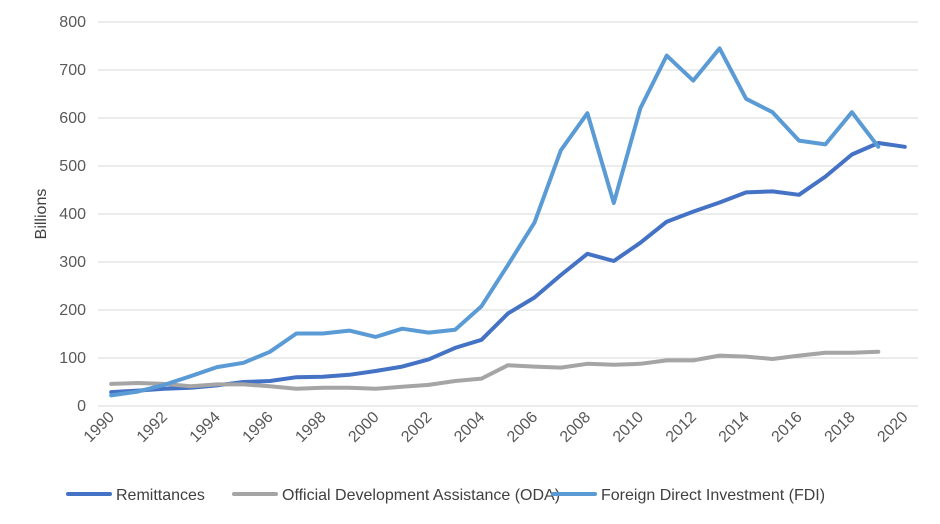 The image size is (940, 524). What do you see at coordinates (787, 427) in the screenshot?
I see `x-tick-label-2016: 2016` at bounding box center [787, 427].